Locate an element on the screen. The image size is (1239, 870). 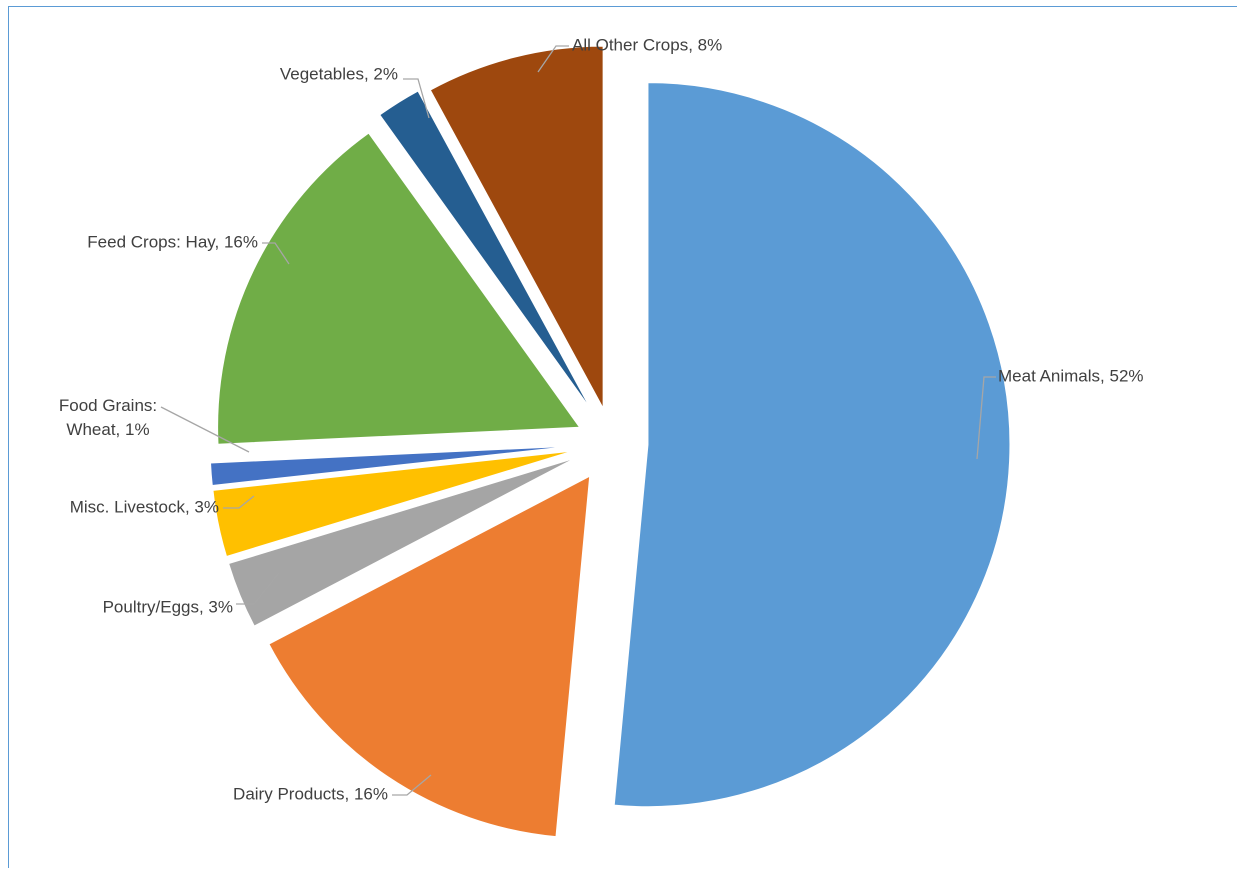
data-label-poultry-eggs: Poultry/Eggs, 3% is located at coordinates (168, 606).